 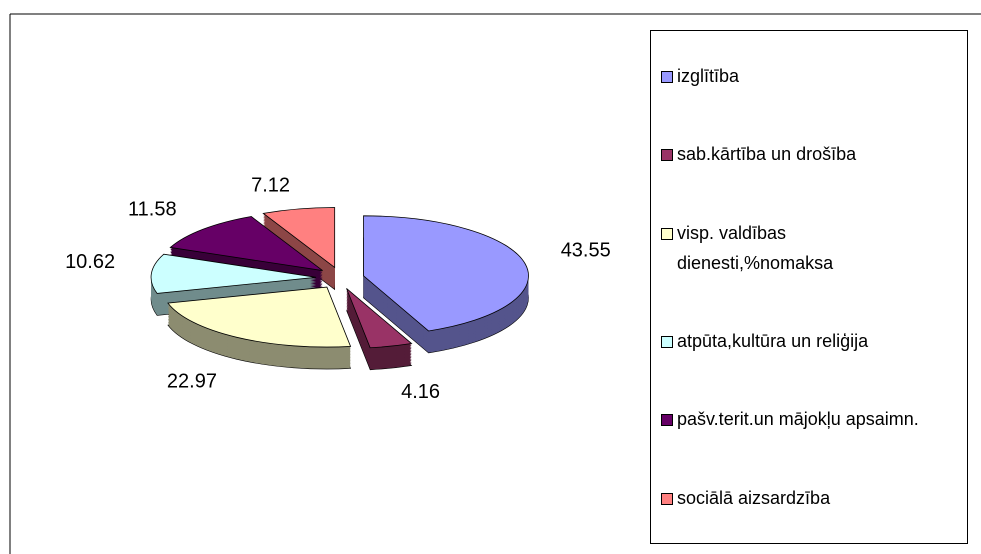 I want to click on legend-item: sociālā aizsardzība, so click(x=810, y=498).